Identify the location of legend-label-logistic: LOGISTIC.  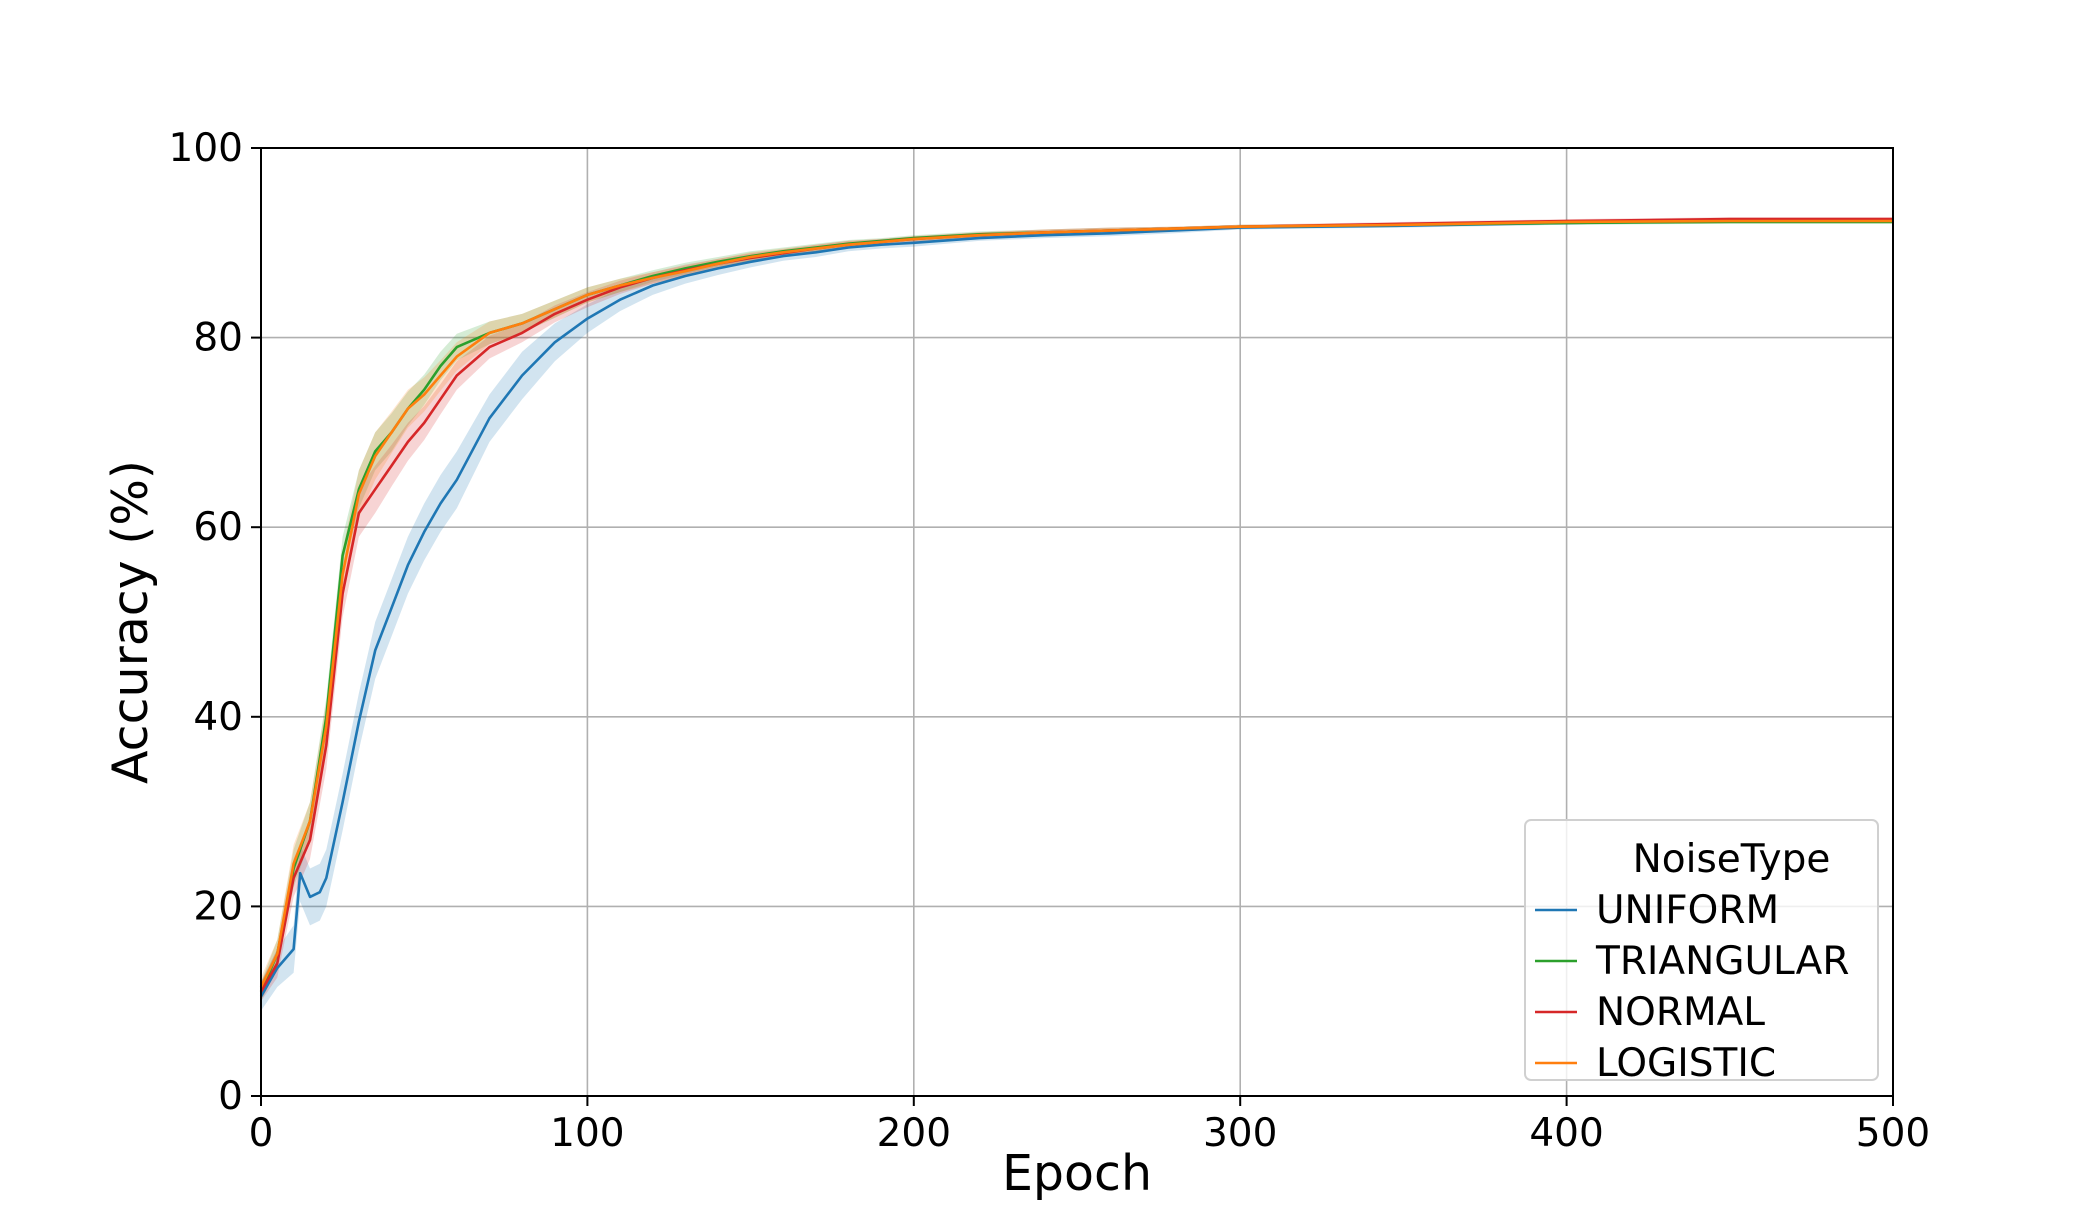
(1686, 1063).